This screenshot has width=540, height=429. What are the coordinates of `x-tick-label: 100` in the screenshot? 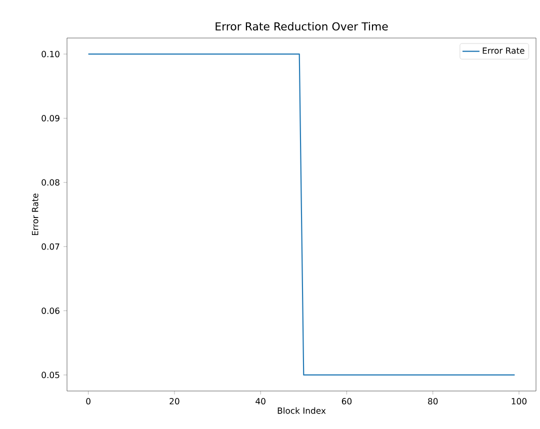 It's located at (519, 401).